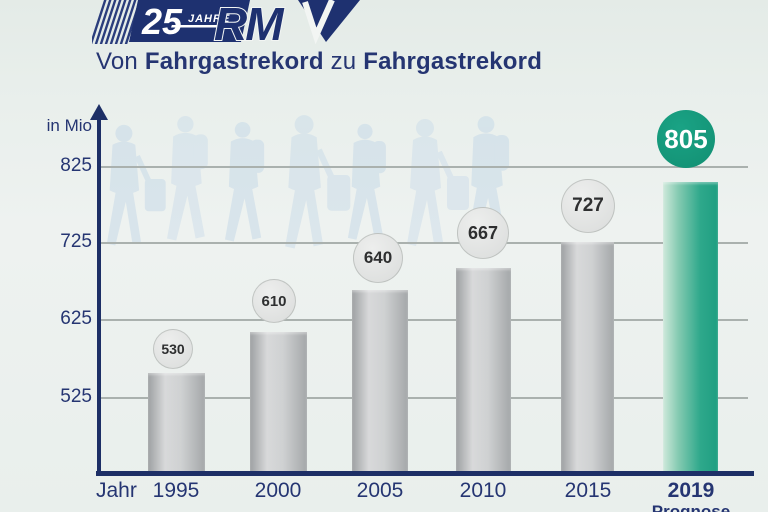 This screenshot has width=768, height=512. What do you see at coordinates (173, 349) in the screenshot?
I see `value-bubble-1995: 530` at bounding box center [173, 349].